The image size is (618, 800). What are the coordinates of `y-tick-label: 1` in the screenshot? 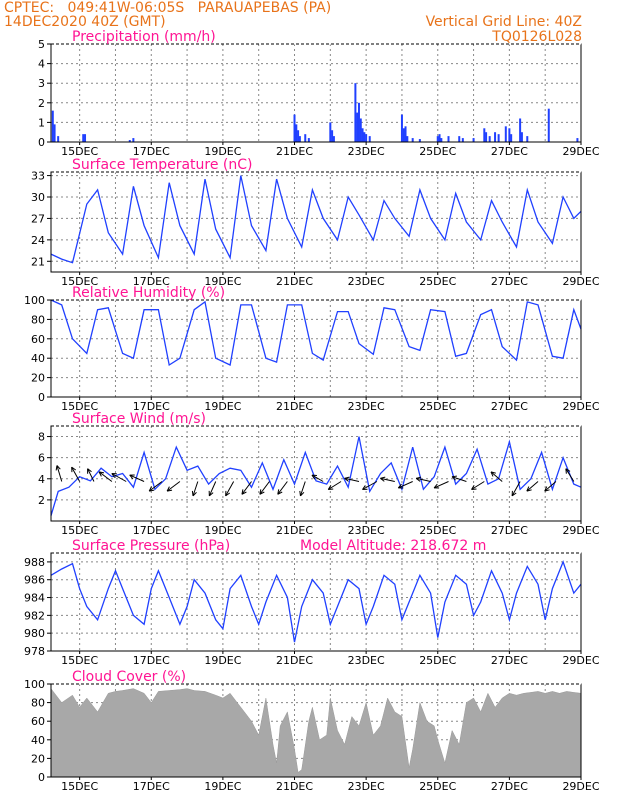 It's located at (41, 122).